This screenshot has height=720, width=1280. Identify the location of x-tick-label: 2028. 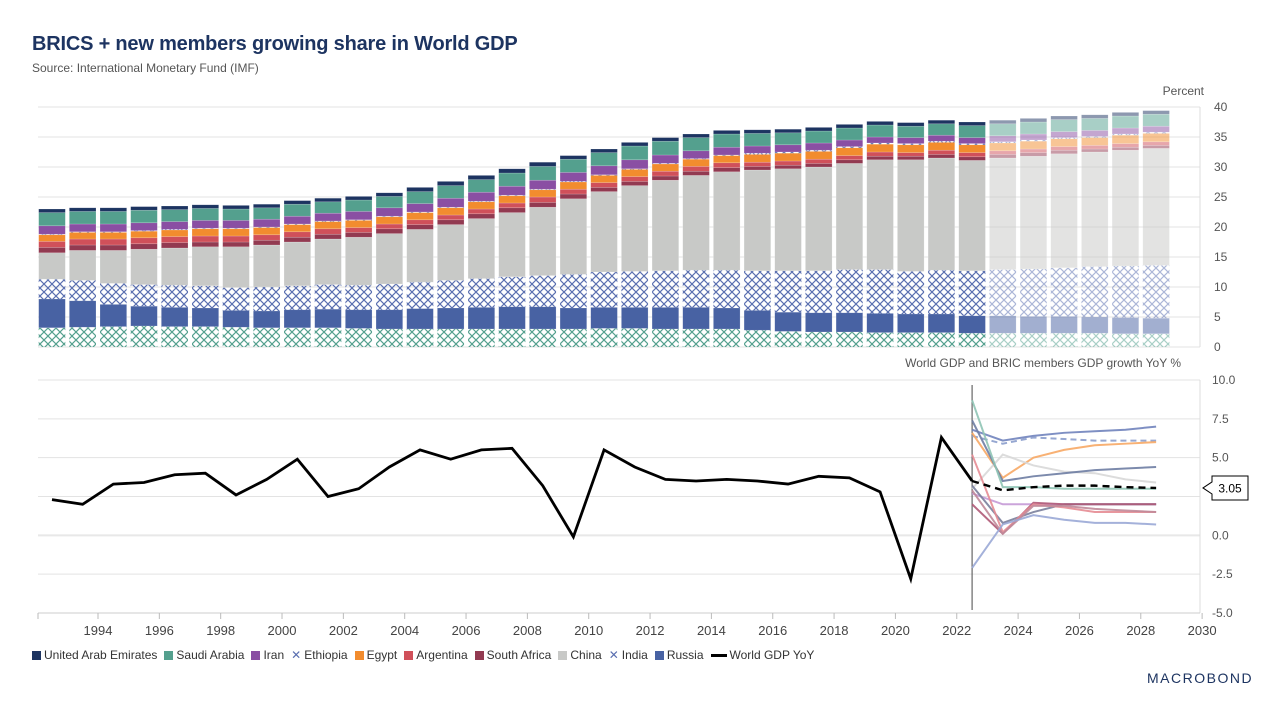
(1140, 630).